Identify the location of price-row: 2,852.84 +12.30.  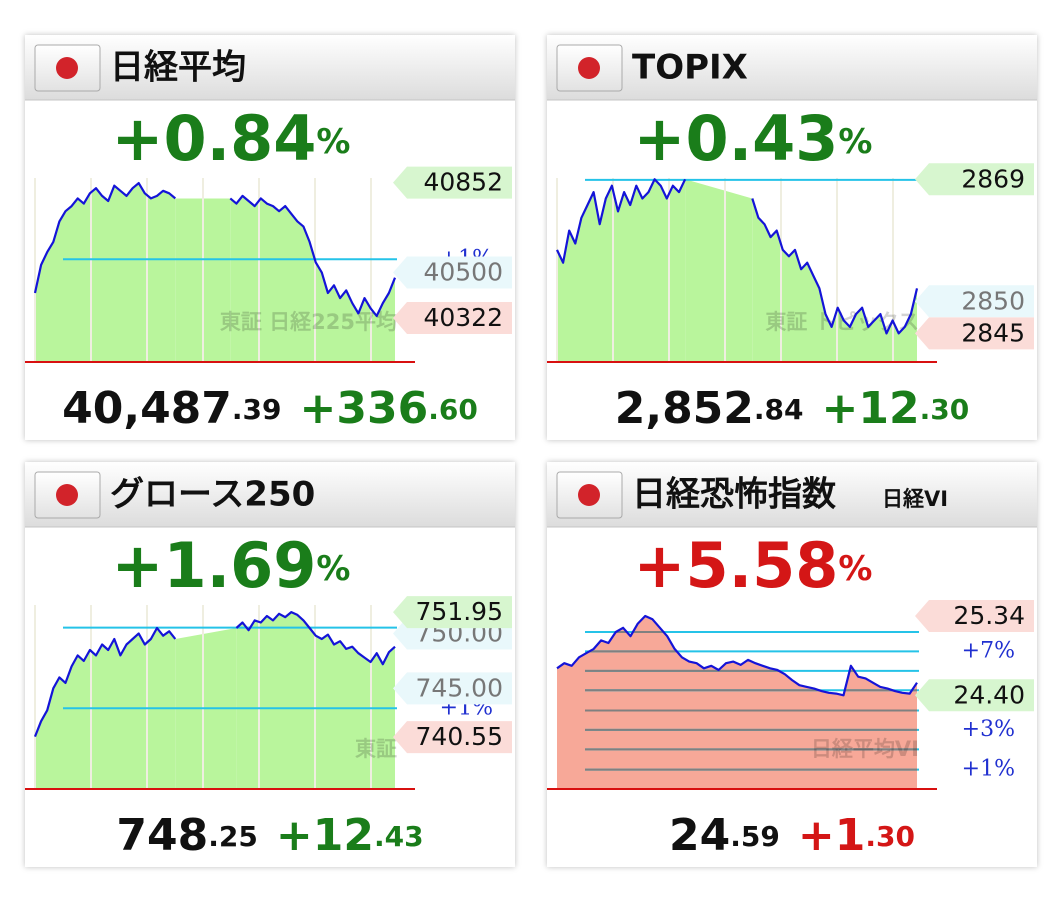
(792, 408).